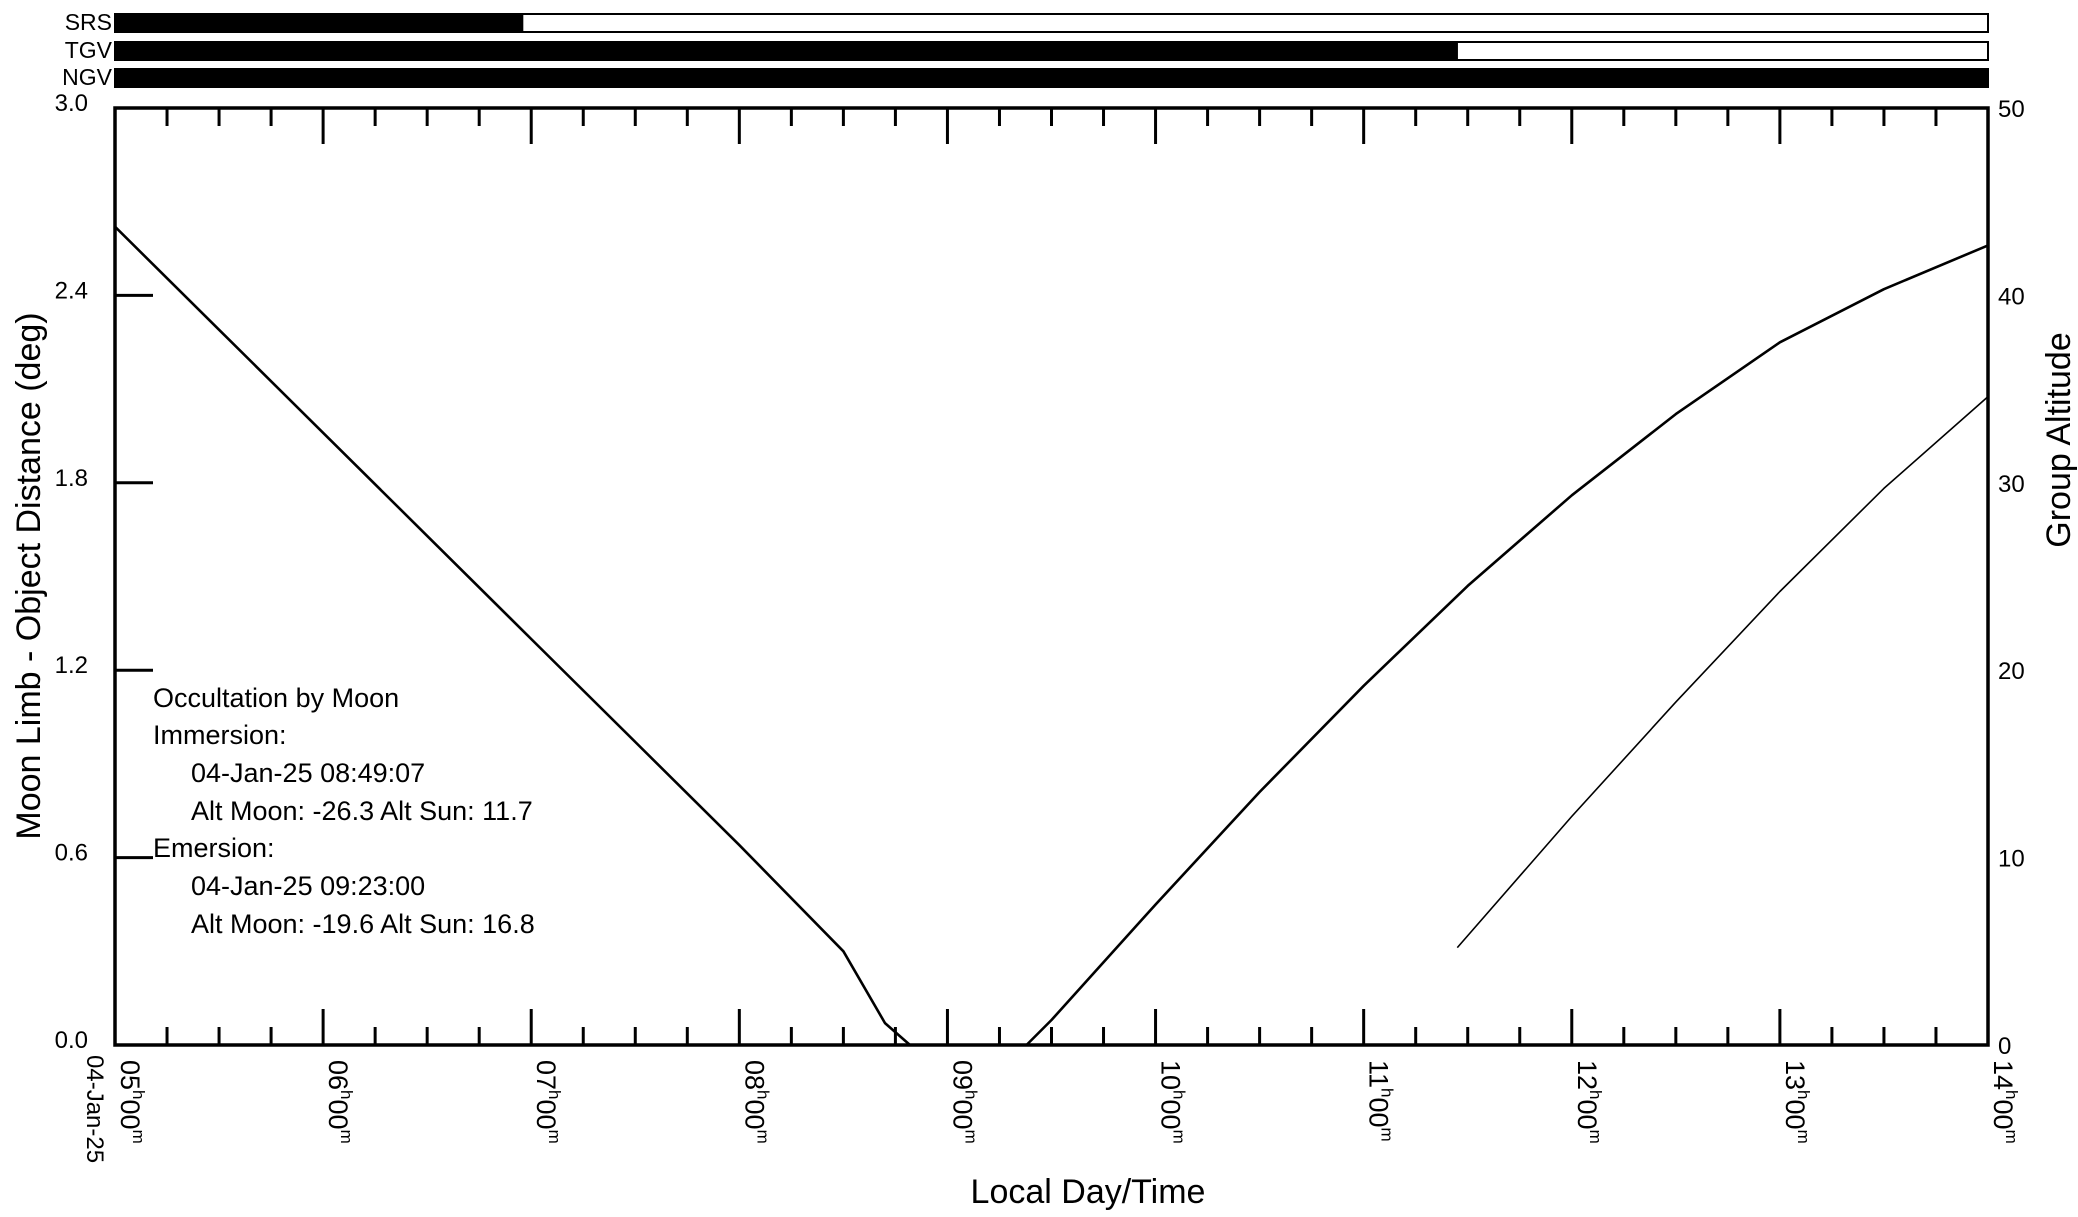 The width and height of the screenshot is (2078, 1217). I want to click on immersion-label: Immersion:, so click(220, 735).